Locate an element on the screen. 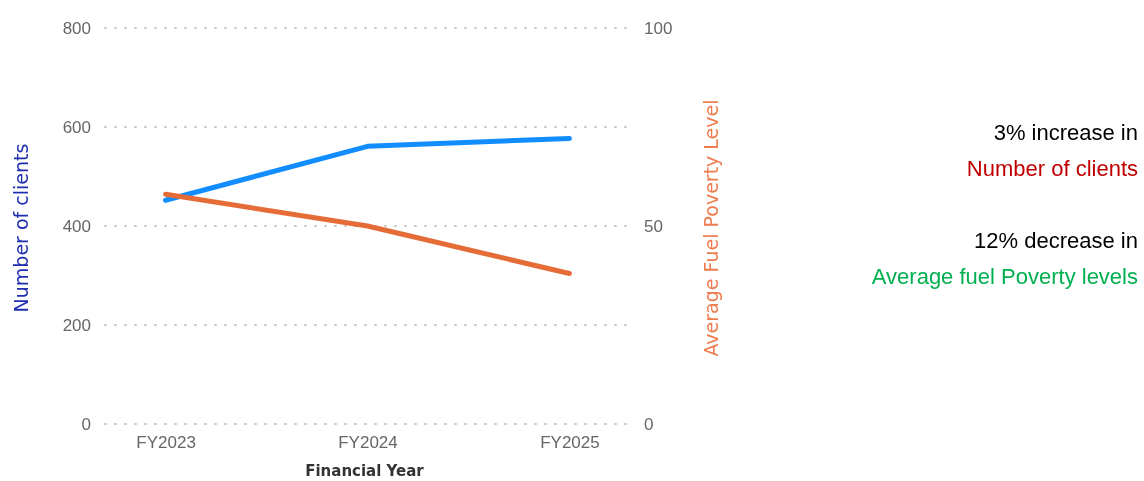 The image size is (1144, 481). text: Number of clients is located at coordinates (1052, 168).